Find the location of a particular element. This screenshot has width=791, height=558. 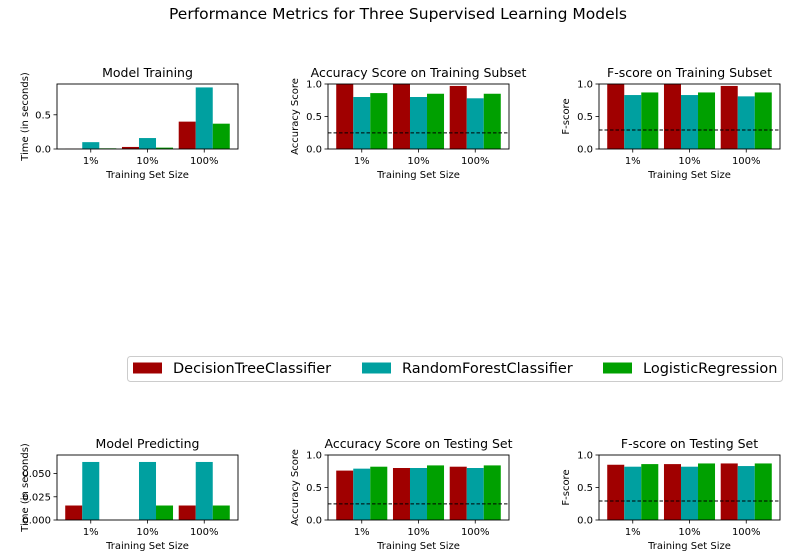

chart-title: F-score on Testing Set is located at coordinates (689, 443).